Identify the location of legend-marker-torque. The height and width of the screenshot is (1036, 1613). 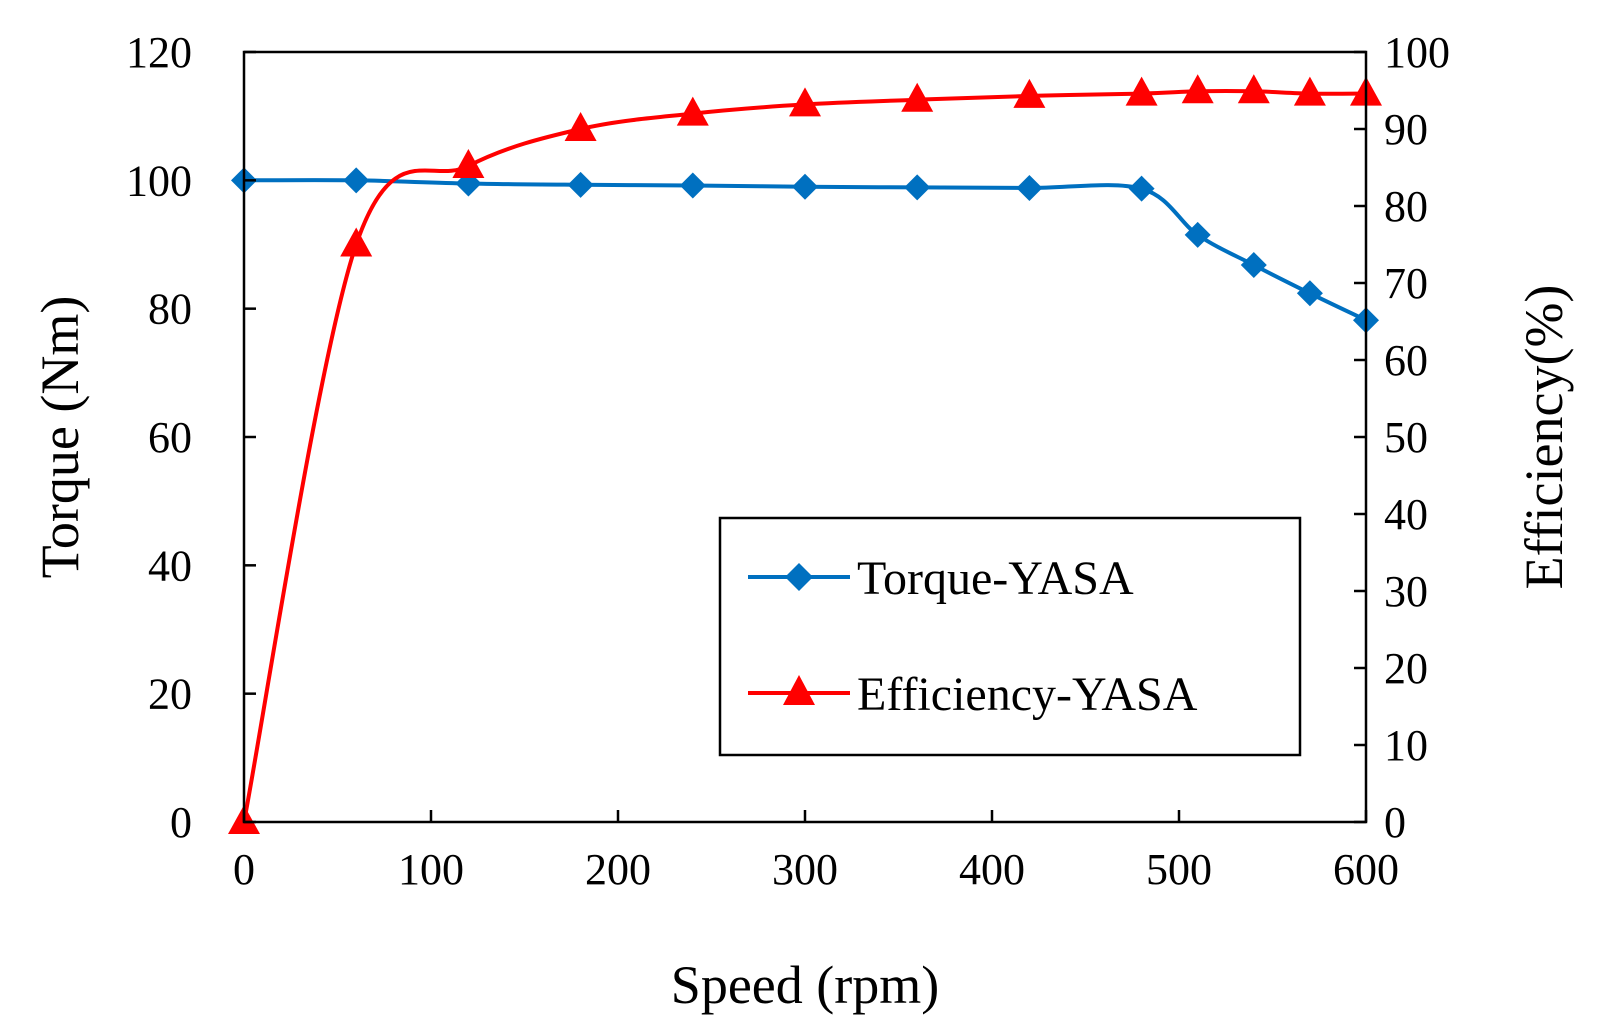
(799, 577).